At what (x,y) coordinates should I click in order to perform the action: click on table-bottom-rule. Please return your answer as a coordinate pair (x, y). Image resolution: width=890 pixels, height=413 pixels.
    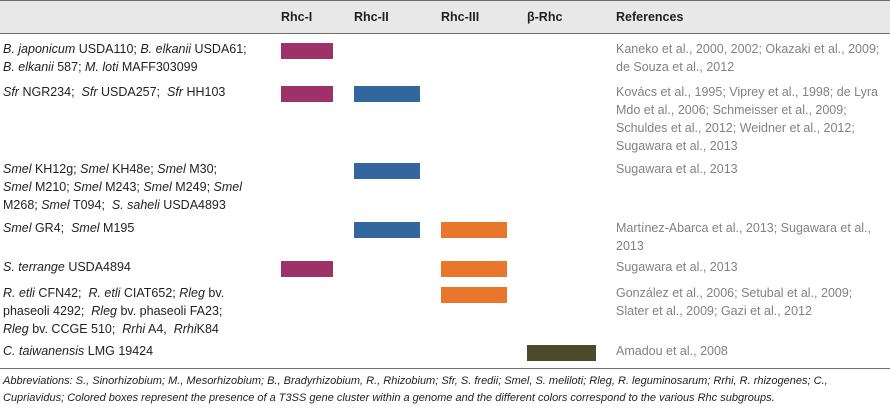
    Looking at the image, I should click on (445, 368).